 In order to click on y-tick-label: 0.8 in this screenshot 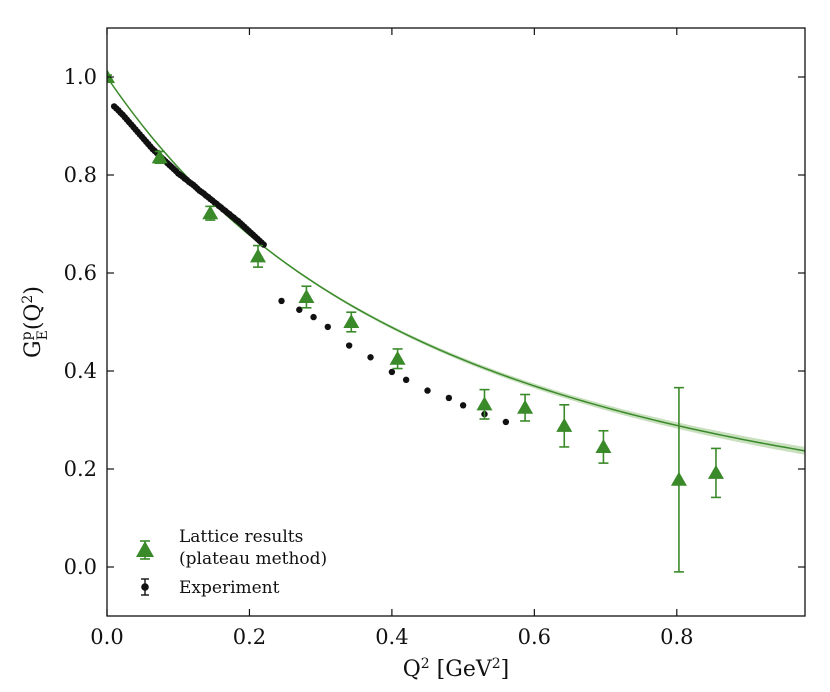, I will do `click(80, 175)`.